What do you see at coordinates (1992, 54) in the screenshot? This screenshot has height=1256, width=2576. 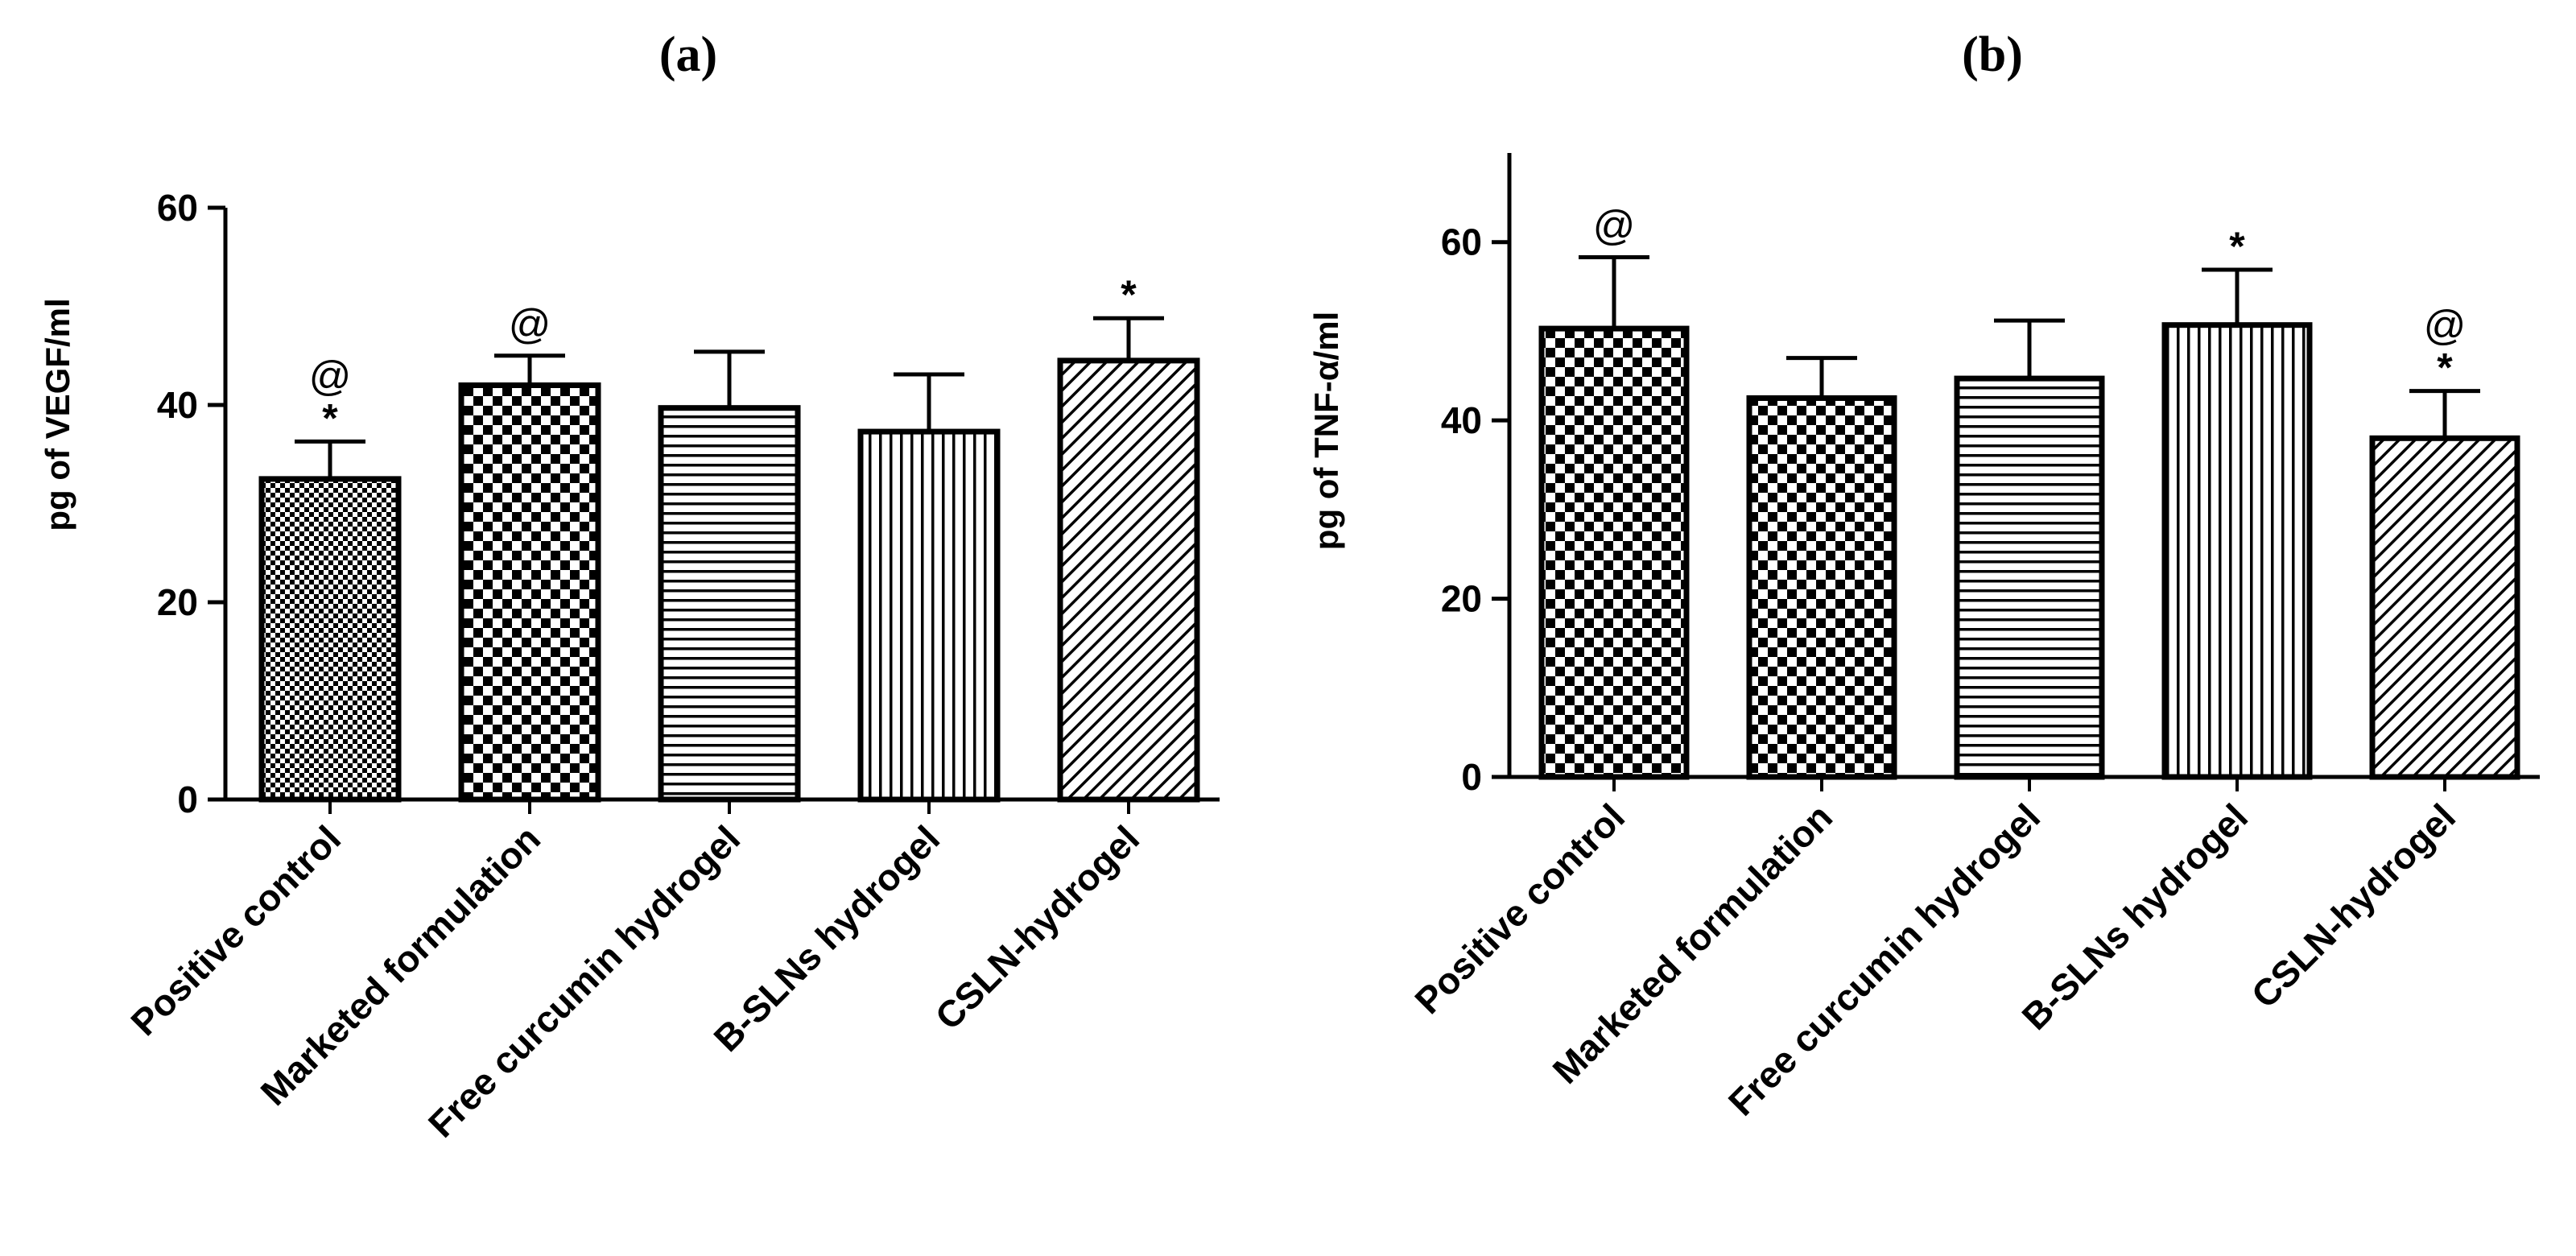 I see `panel-label: (b)` at bounding box center [1992, 54].